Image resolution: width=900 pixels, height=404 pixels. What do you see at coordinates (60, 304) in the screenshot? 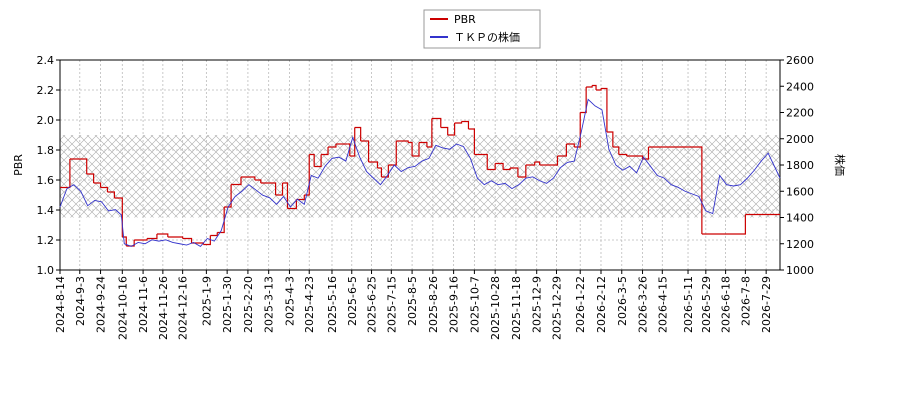
I see `x-tick-label: 2024-8-14` at bounding box center [60, 304].